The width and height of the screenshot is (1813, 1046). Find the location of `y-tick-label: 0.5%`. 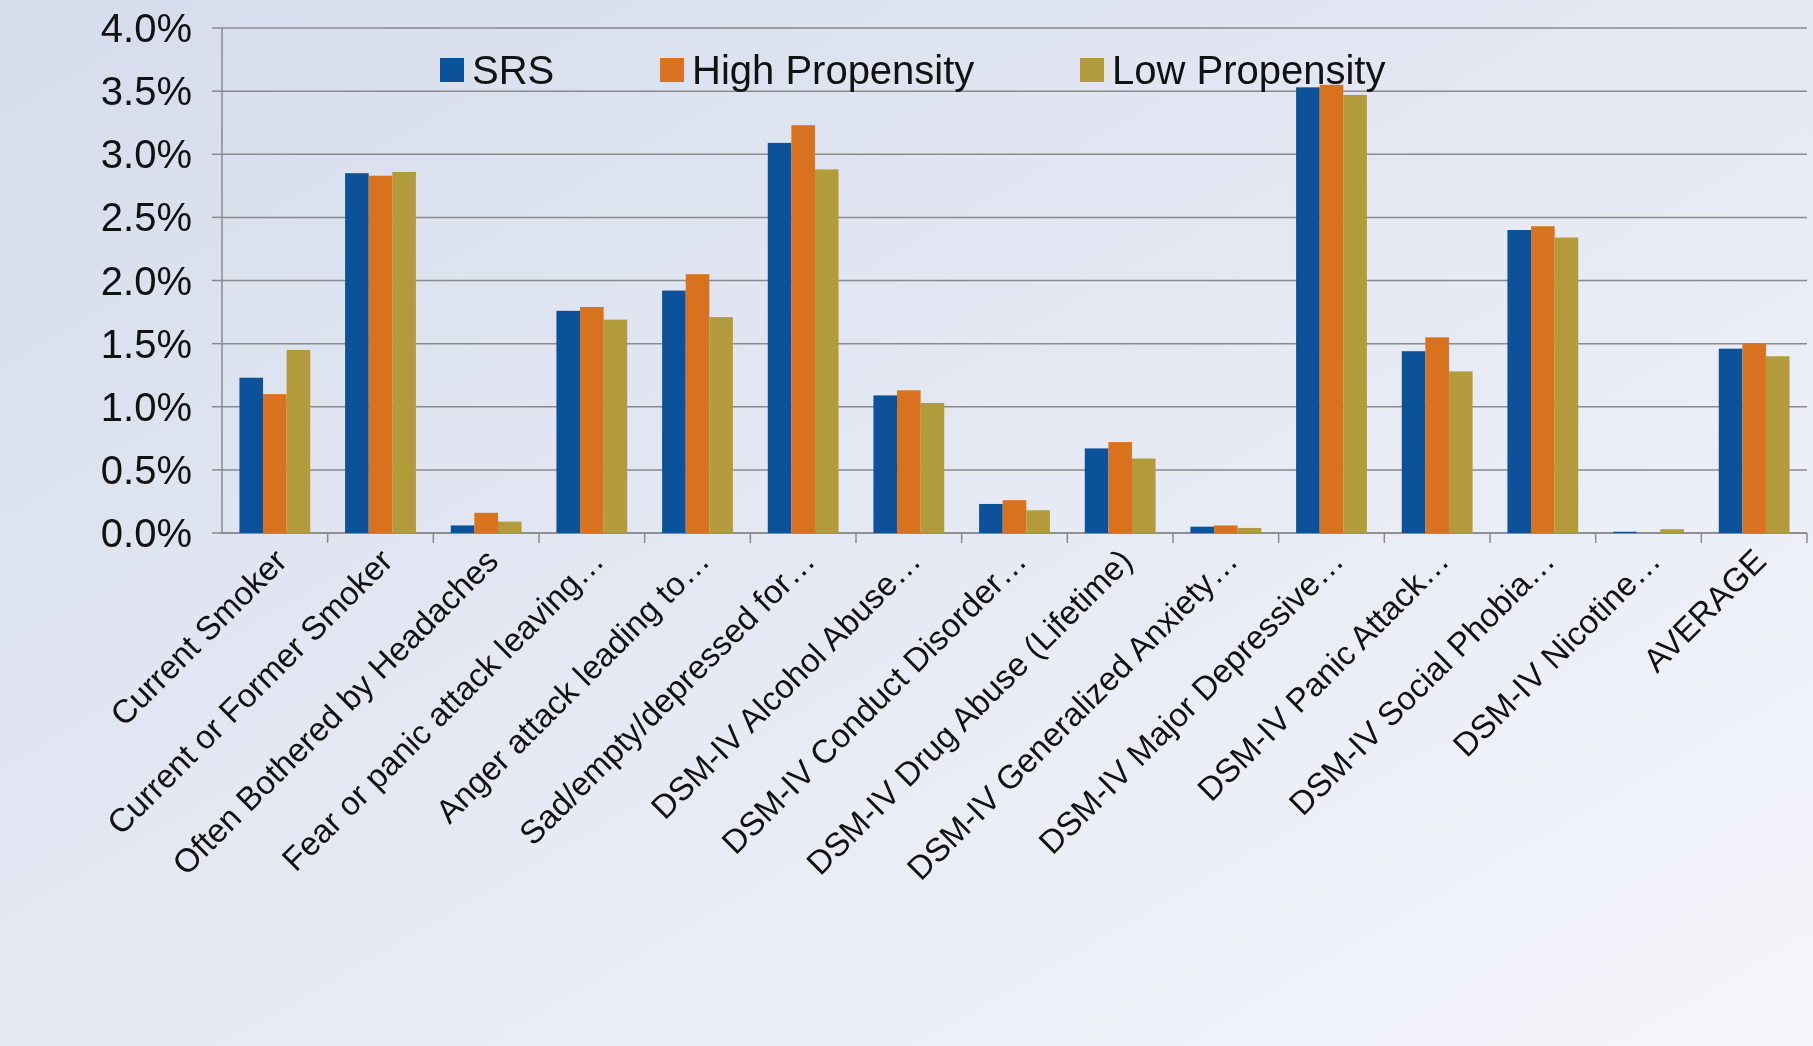

y-tick-label: 0.5% is located at coordinates (146, 469).